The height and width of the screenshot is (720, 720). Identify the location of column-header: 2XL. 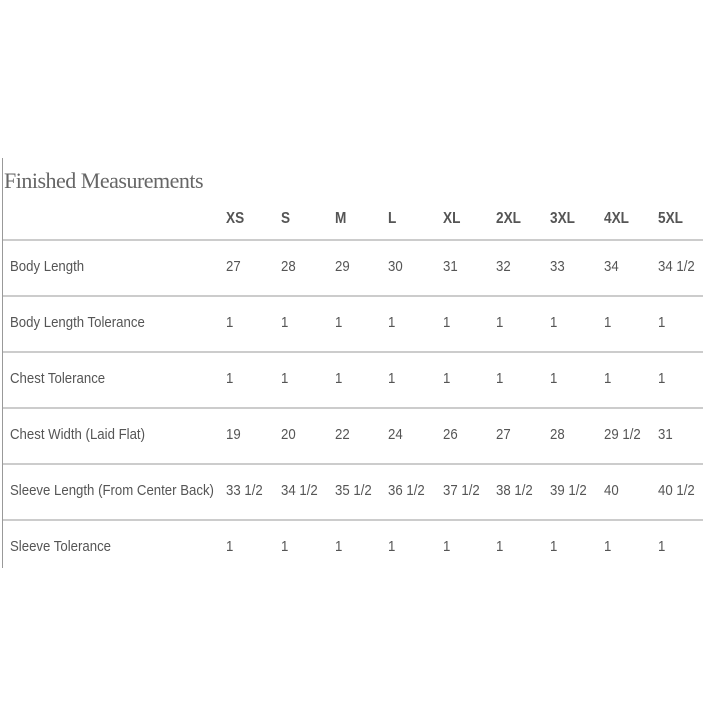
(508, 218).